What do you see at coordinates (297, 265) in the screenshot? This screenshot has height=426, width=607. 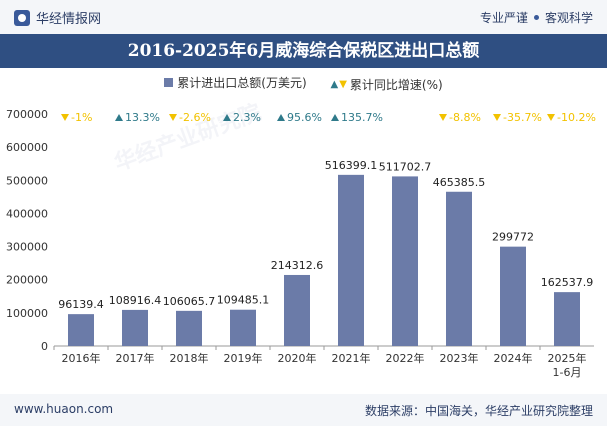 I see `bar-value-label: 214312.6` at bounding box center [297, 265].